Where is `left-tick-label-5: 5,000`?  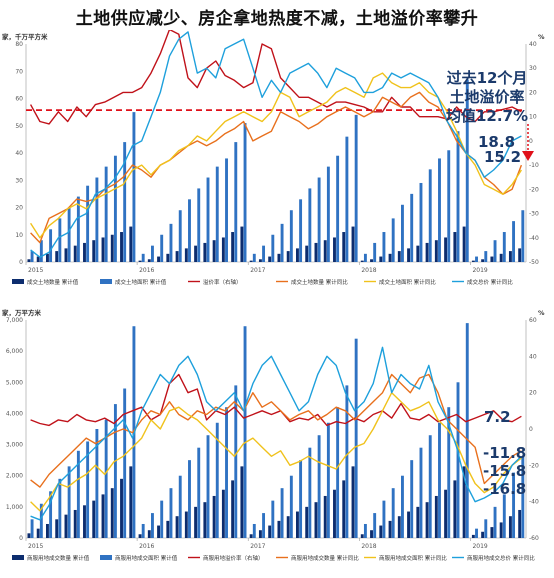
left-tick-label-5: 5,000 is located at coordinates (14, 382).